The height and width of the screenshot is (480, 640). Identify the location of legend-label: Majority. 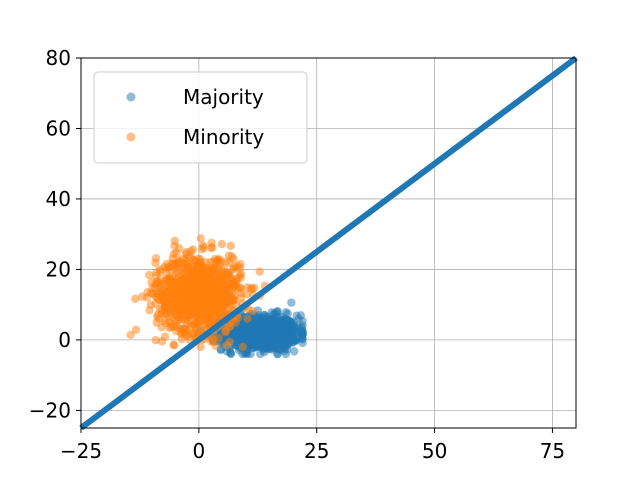
(223, 97).